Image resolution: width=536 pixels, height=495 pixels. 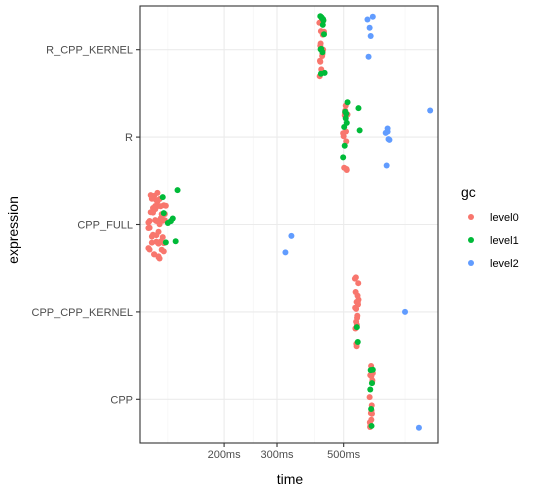 I want to click on legend-label-level1: level1, so click(x=504, y=241).